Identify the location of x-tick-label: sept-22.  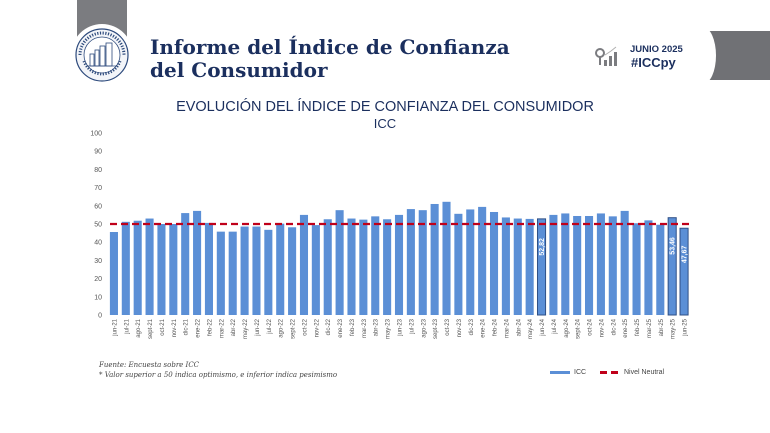
(294, 328).